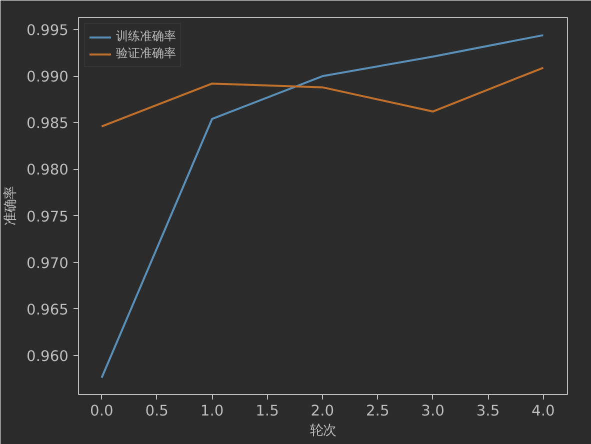  I want to click on y-tick-label: 0.970, so click(47, 263).